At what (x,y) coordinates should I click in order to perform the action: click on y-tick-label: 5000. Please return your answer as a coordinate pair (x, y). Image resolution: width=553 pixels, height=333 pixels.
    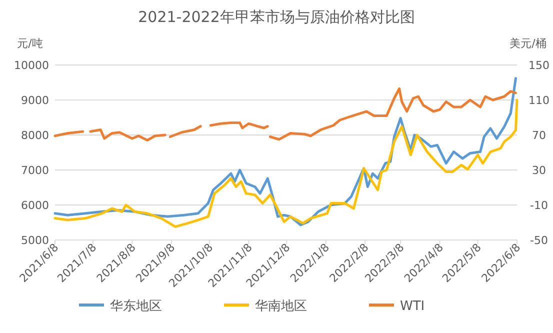
    Looking at the image, I should click on (35, 240).